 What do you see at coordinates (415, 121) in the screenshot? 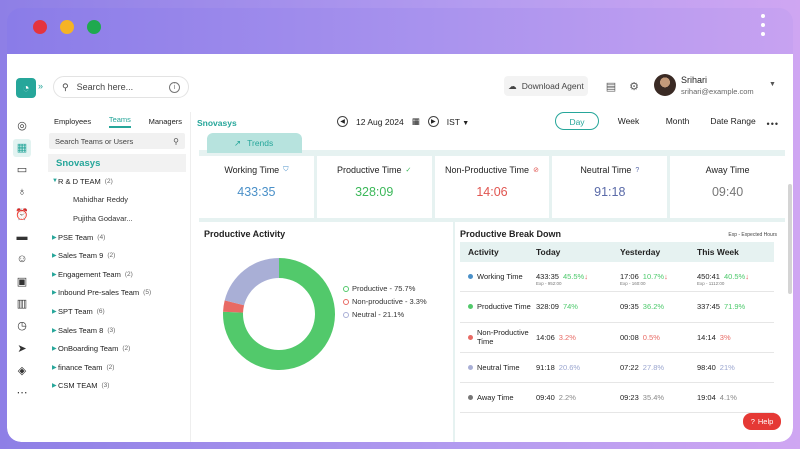
I see `calendar-icon: ▦` at bounding box center [415, 121].